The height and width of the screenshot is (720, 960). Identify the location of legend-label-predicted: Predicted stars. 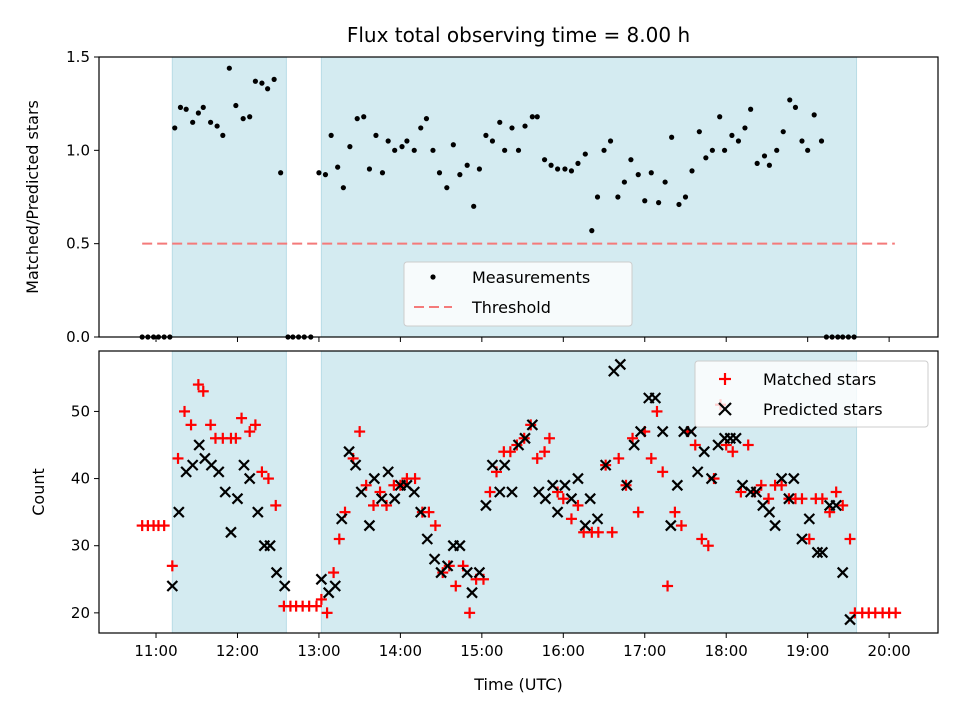
(823, 409).